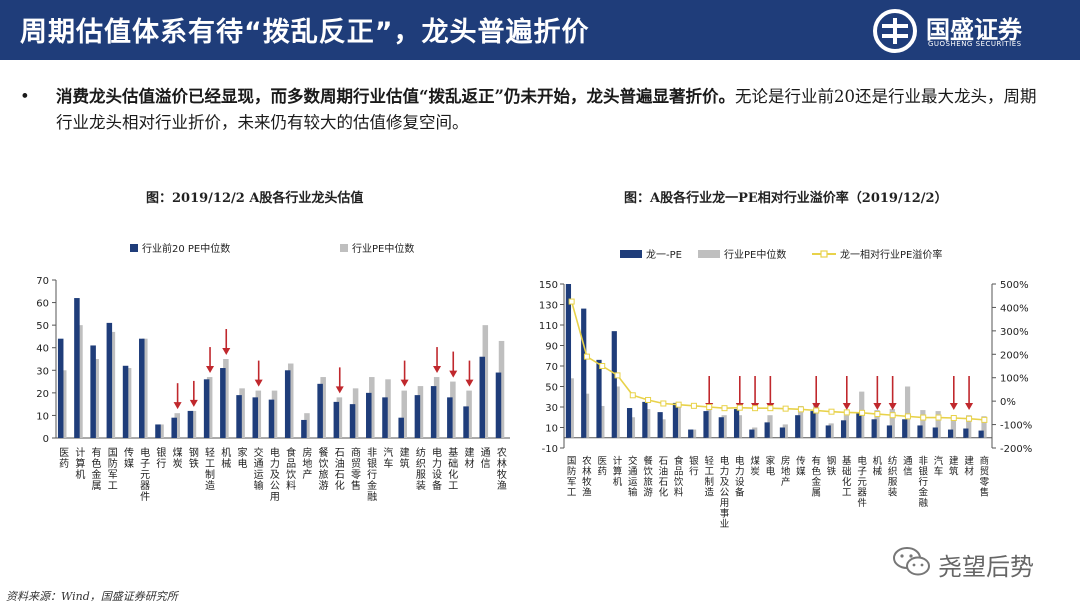  Describe the element at coordinates (832, 461) in the screenshot. I see `svg-text: 钢` at that location.